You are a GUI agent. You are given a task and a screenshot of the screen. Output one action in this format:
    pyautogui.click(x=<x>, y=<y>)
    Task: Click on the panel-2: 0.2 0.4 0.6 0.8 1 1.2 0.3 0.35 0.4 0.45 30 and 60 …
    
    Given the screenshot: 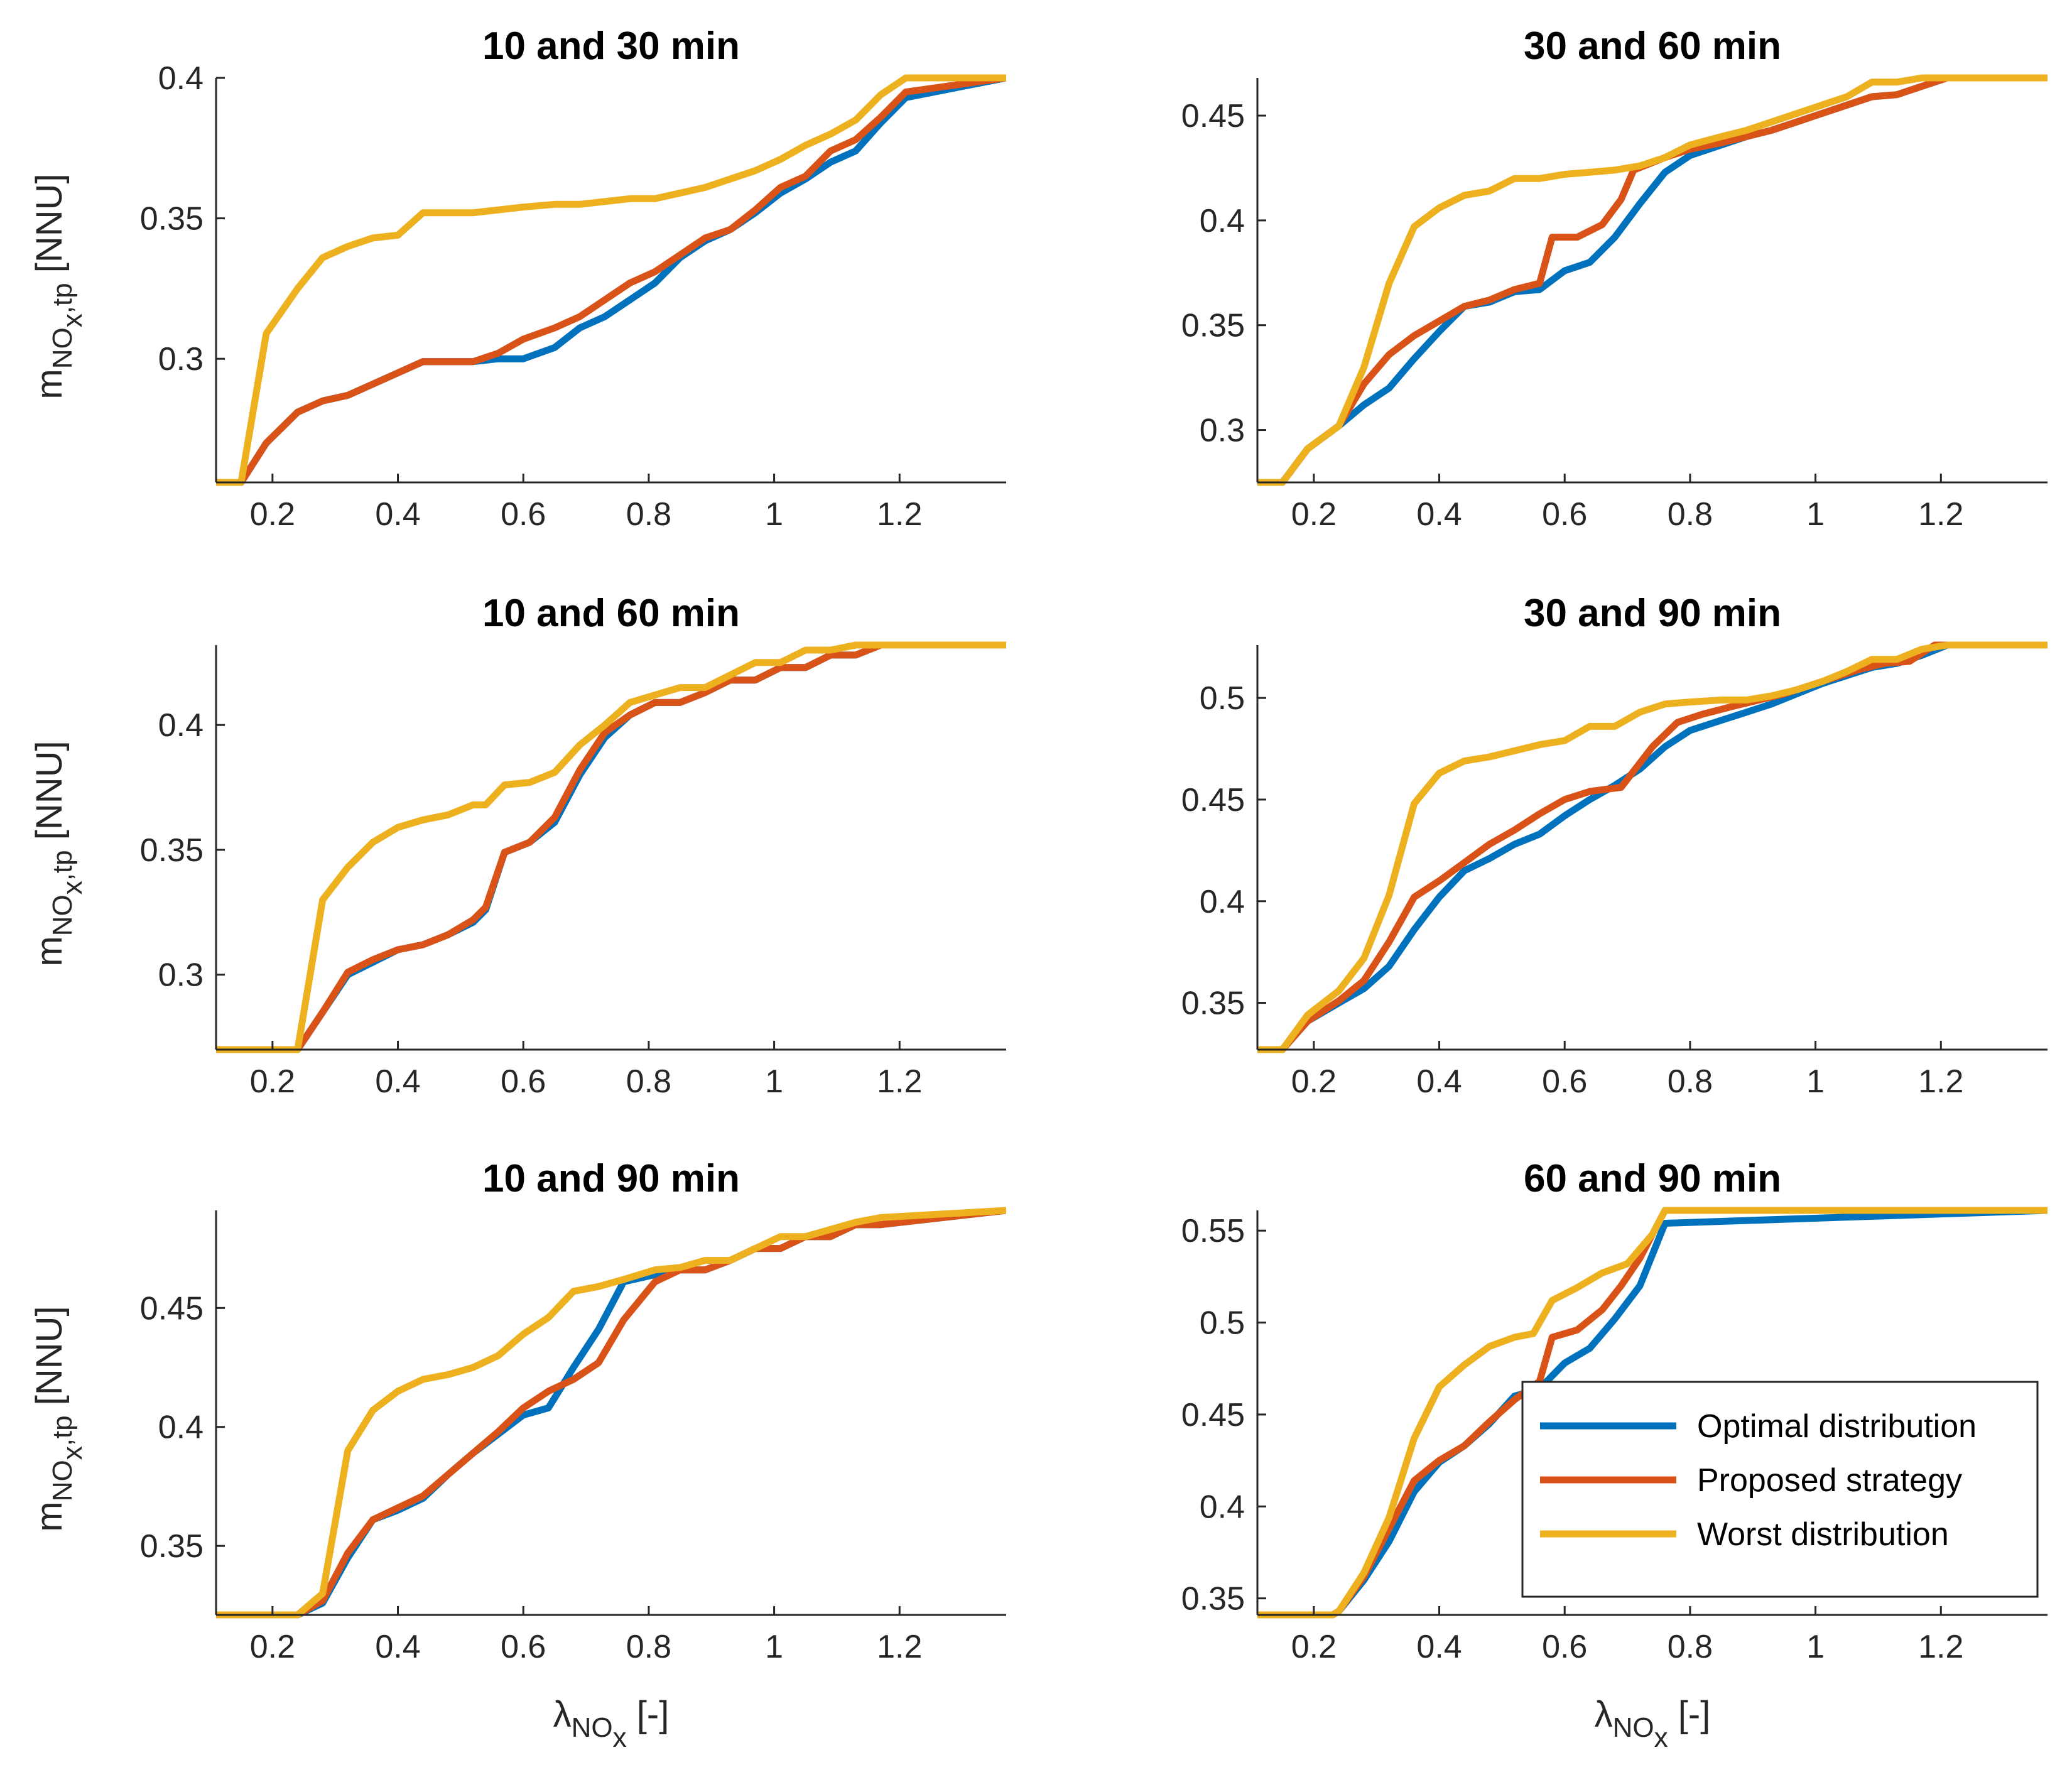 What is the action you would take?
    pyautogui.click(x=1614, y=278)
    